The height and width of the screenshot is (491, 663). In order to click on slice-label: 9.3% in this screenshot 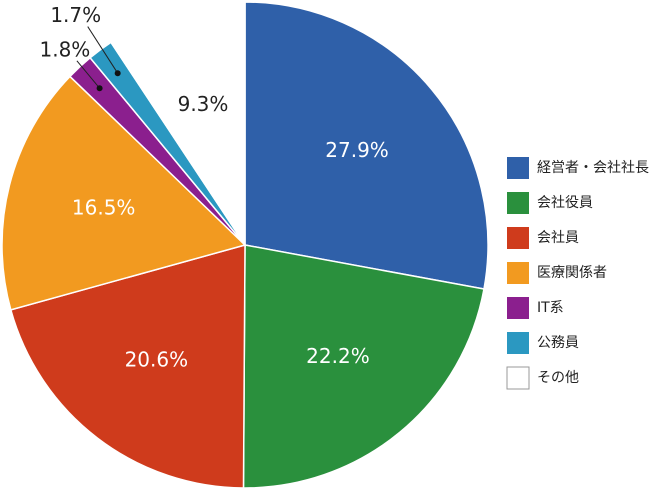, I will do `click(203, 104)`.